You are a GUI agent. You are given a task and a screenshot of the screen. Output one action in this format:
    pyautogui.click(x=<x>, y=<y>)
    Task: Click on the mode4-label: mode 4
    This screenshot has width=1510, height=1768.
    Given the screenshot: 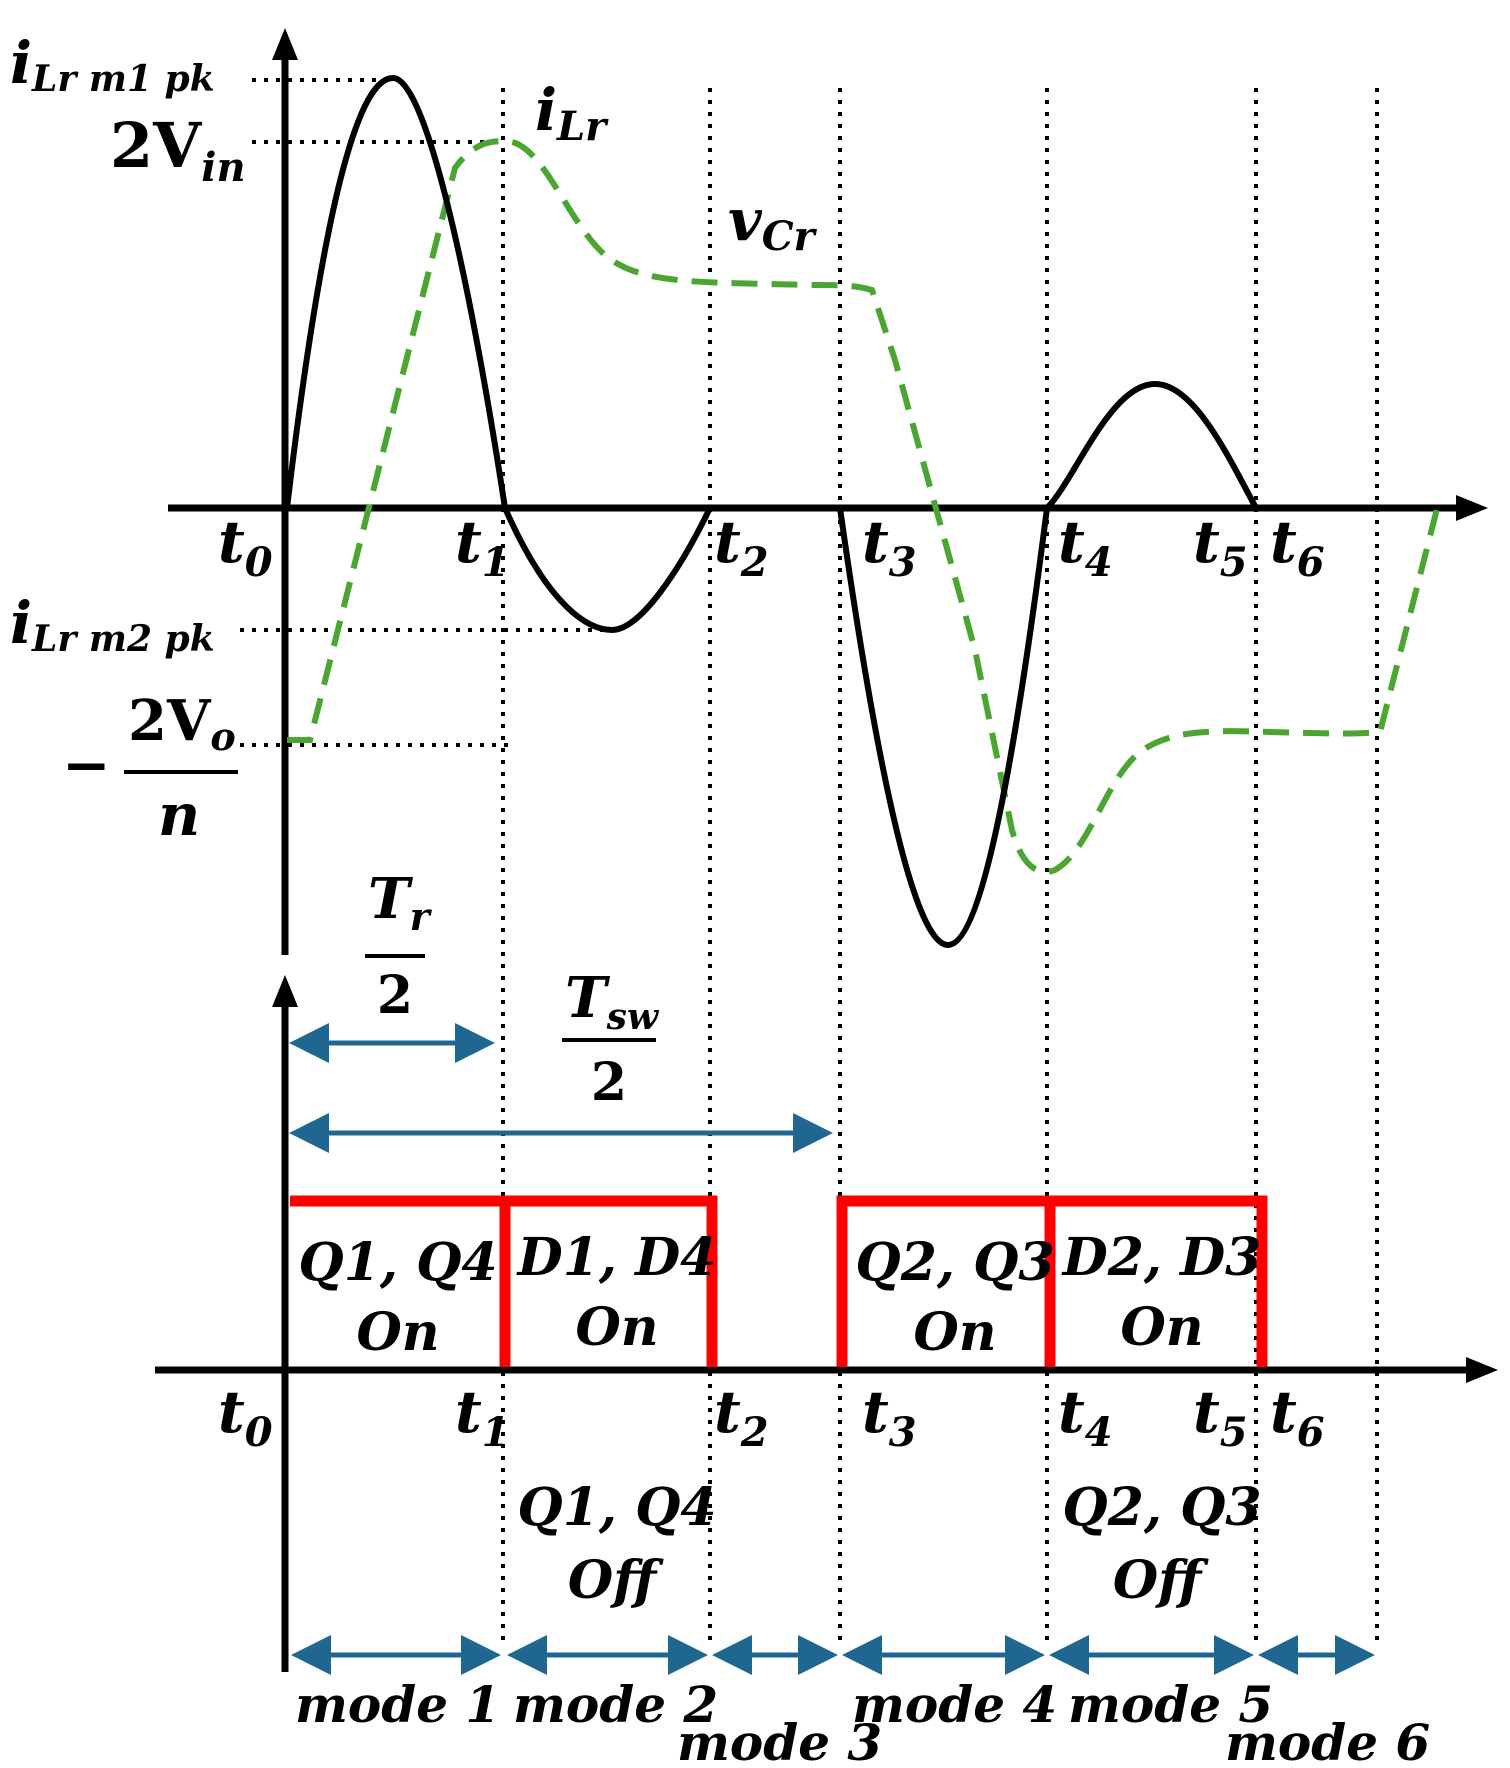 What is the action you would take?
    pyautogui.click(x=954, y=1704)
    